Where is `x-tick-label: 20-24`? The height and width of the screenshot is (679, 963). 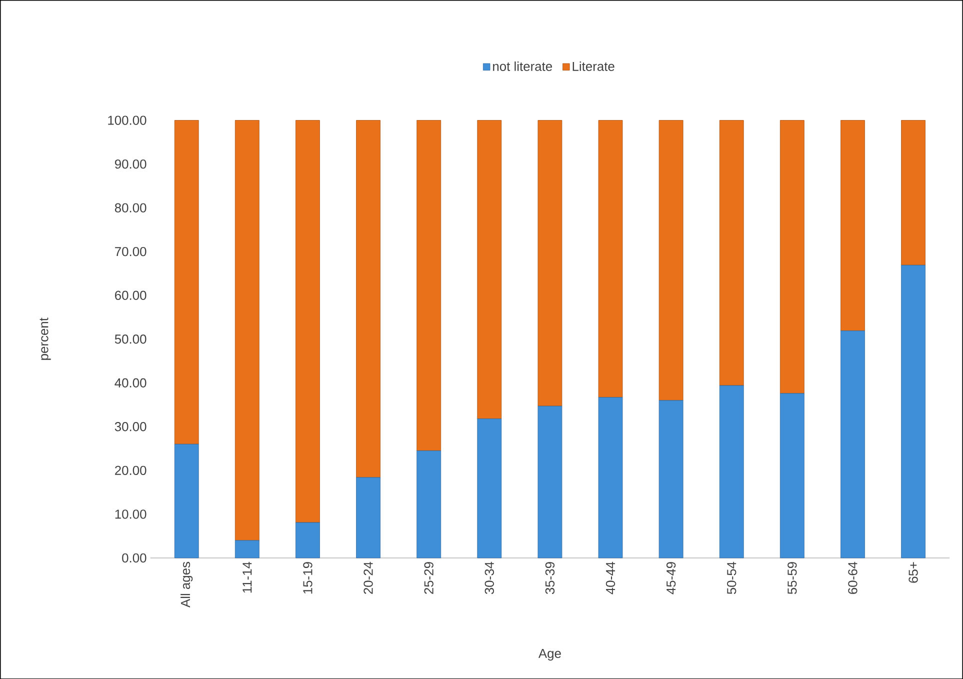
x-tick-label: 20-24 is located at coordinates (368, 578).